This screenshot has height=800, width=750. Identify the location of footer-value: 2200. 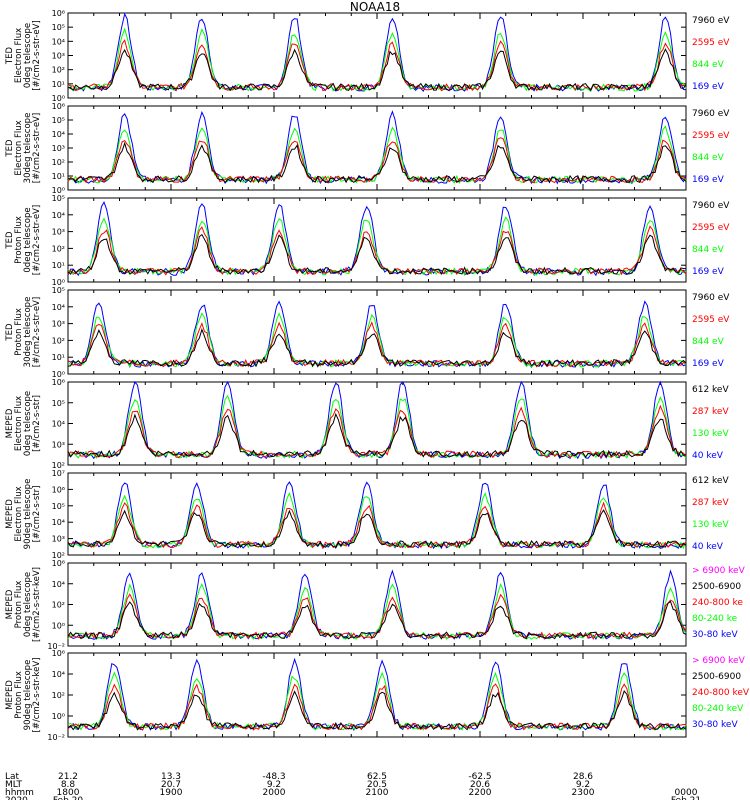
(480, 793).